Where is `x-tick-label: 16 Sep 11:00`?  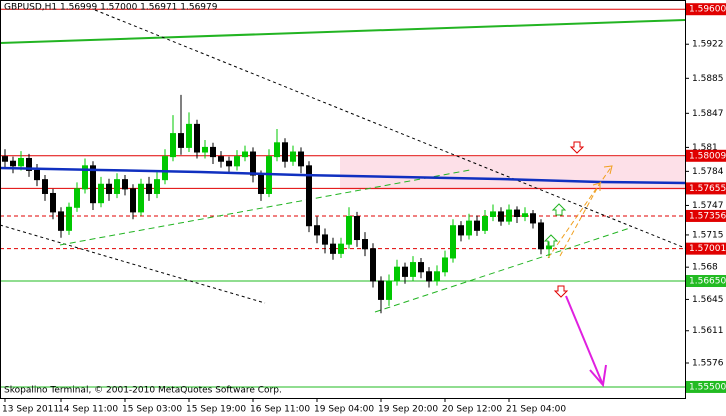 x-tick-label: 16 Sep 11:00 is located at coordinates (280, 410).